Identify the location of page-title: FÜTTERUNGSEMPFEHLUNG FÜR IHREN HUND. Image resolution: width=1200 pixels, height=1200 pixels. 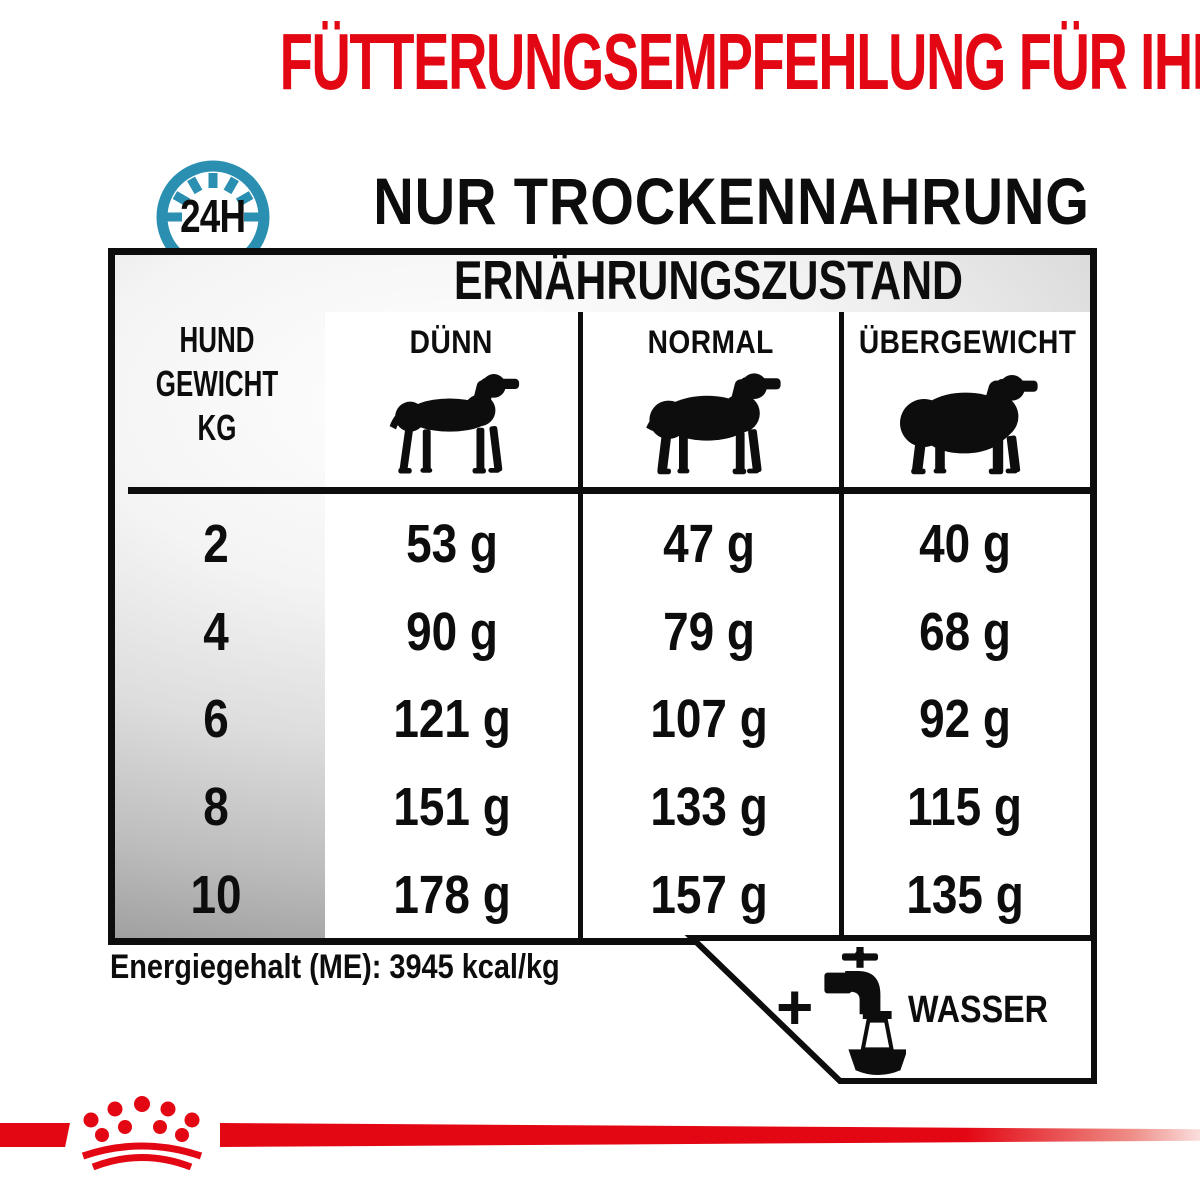
(600, 62).